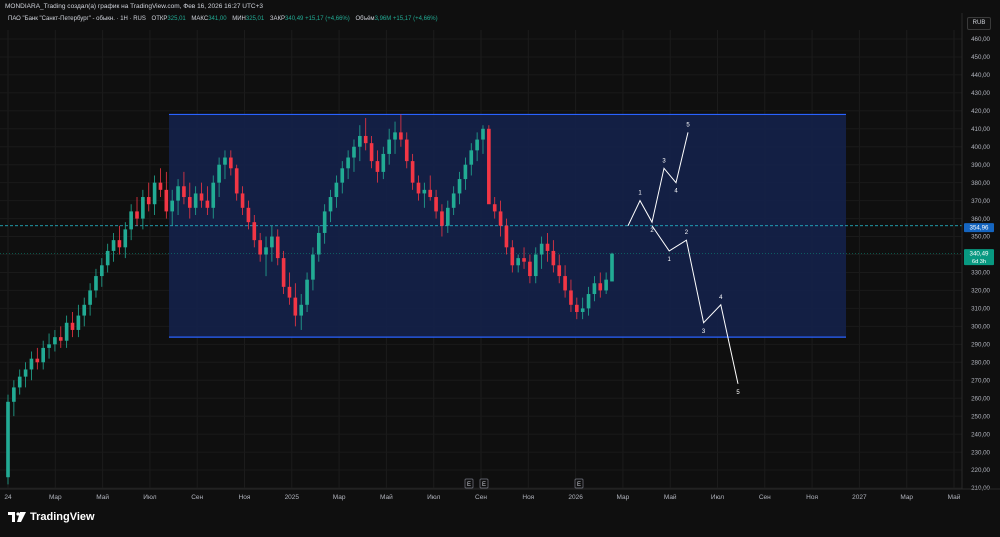  Describe the element at coordinates (500, 521) in the screenshot. I see `footer` at that location.